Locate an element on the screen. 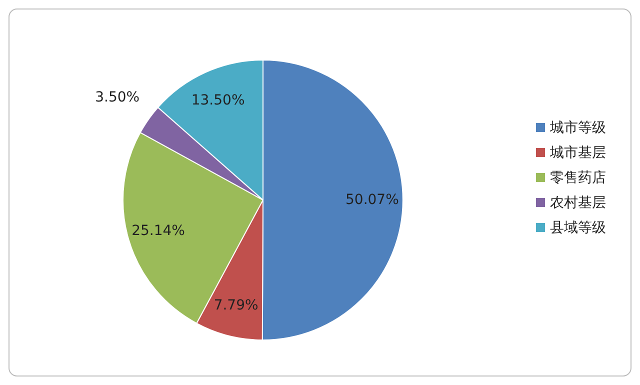 The width and height of the screenshot is (640, 385). legend-label: 城市等级 is located at coordinates (577, 128).